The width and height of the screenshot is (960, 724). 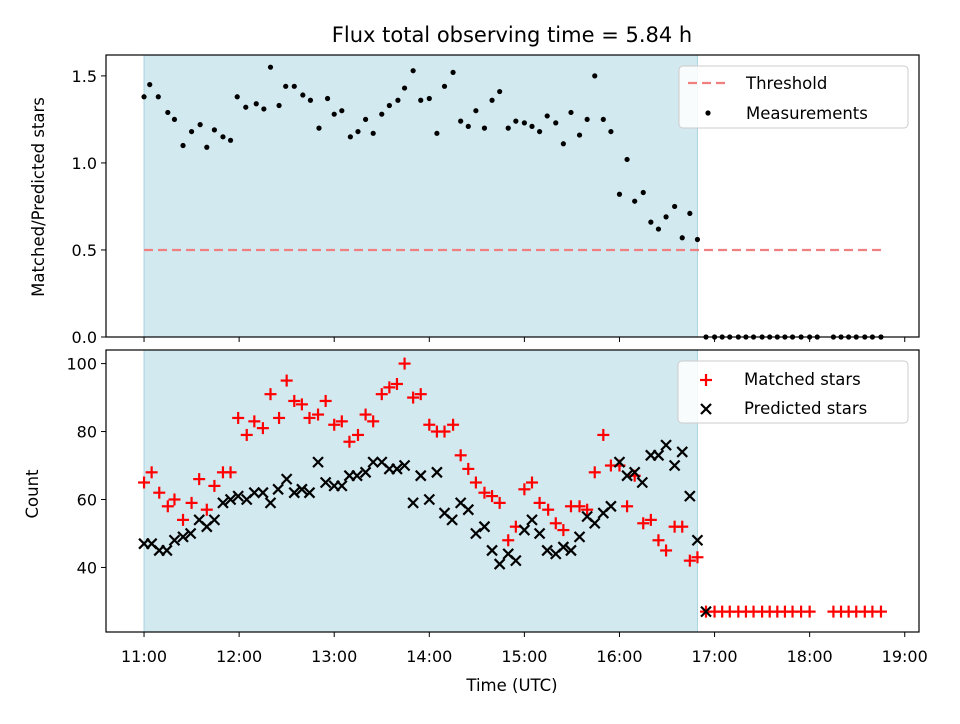 What do you see at coordinates (511, 685) in the screenshot?
I see `x-axis-label: Time (UTC)` at bounding box center [511, 685].